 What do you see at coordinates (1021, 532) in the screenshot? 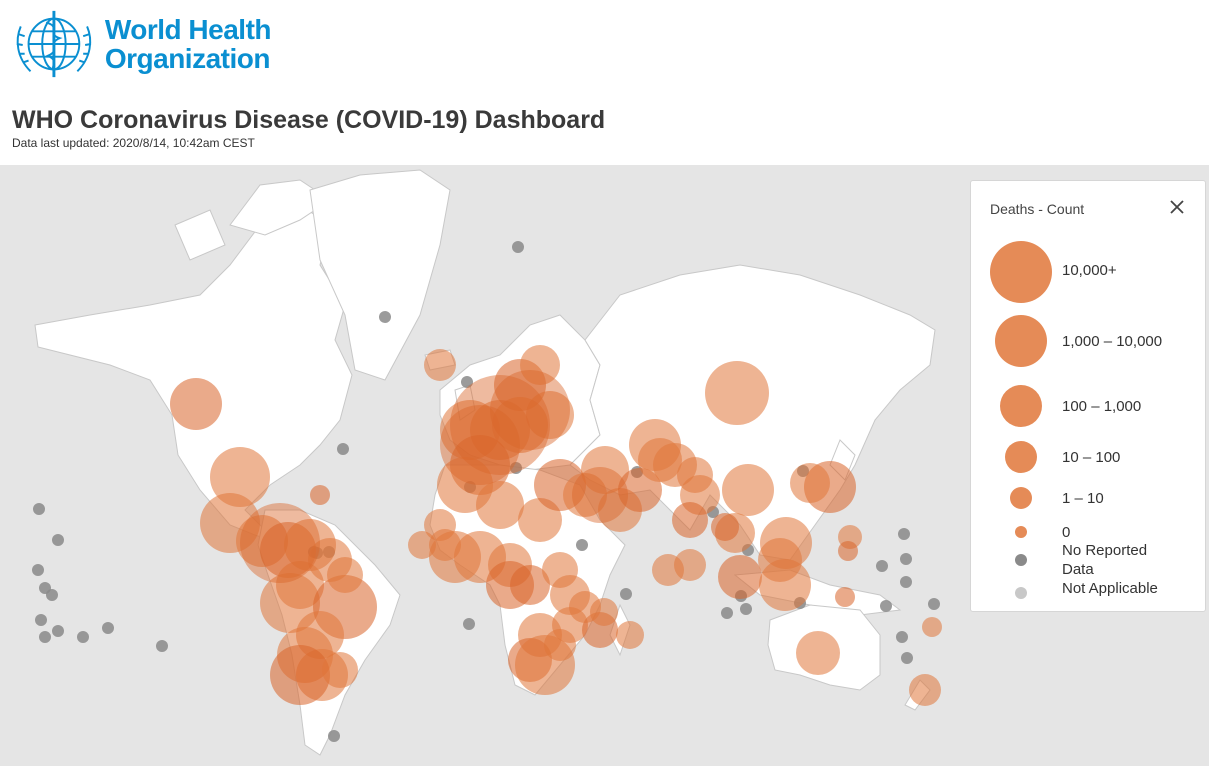
I see `legend-bubble-zero` at bounding box center [1021, 532].